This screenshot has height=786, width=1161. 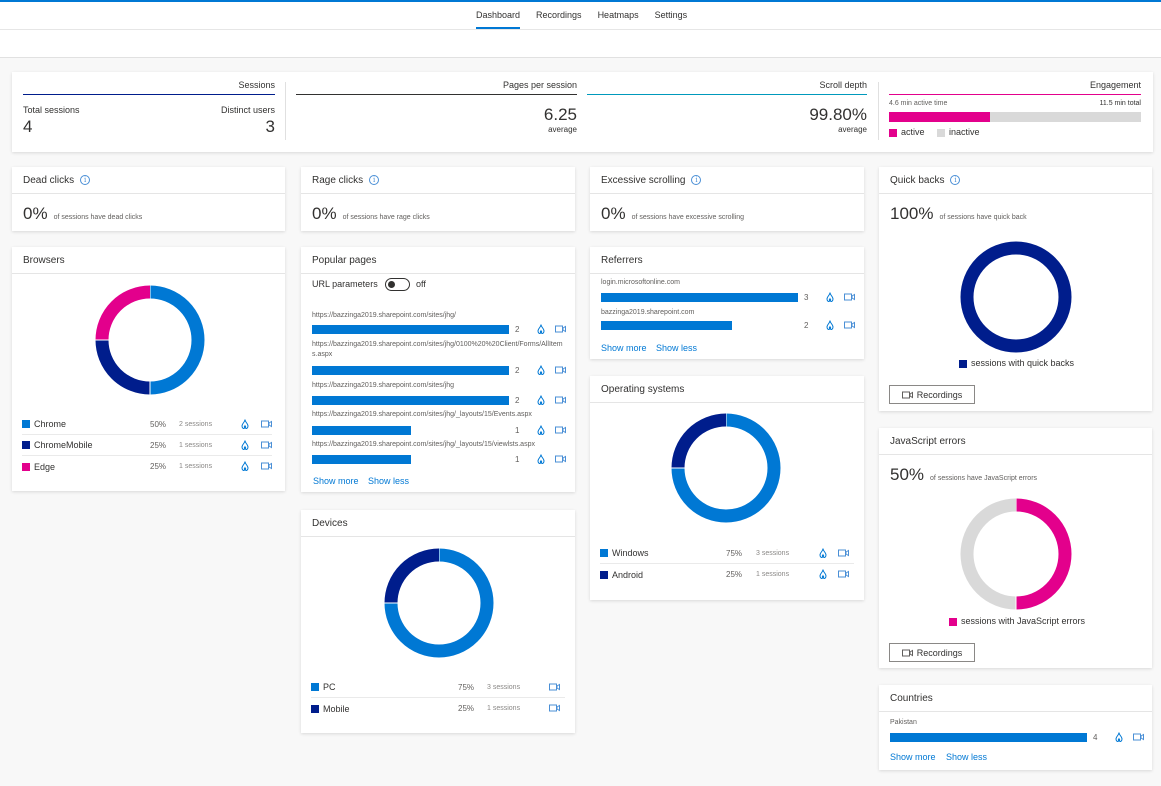 I want to click on legend-label: sessions with JavaScript errors, so click(x=1023, y=621).